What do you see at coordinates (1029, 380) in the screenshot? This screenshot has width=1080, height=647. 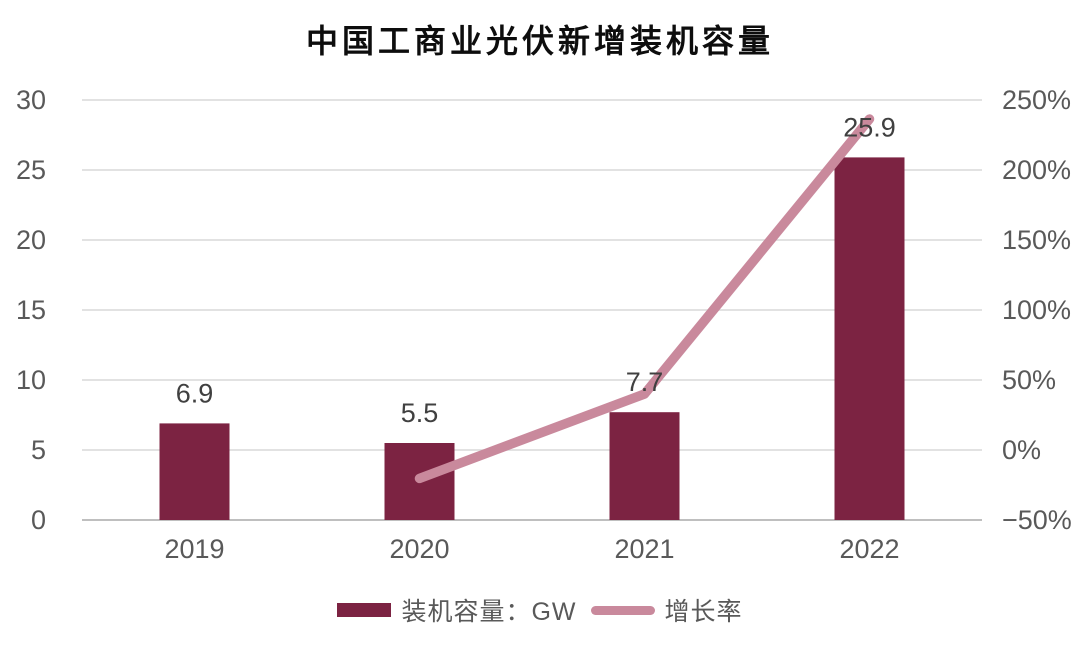 I see `right-axis-tick: 50%` at bounding box center [1029, 380].